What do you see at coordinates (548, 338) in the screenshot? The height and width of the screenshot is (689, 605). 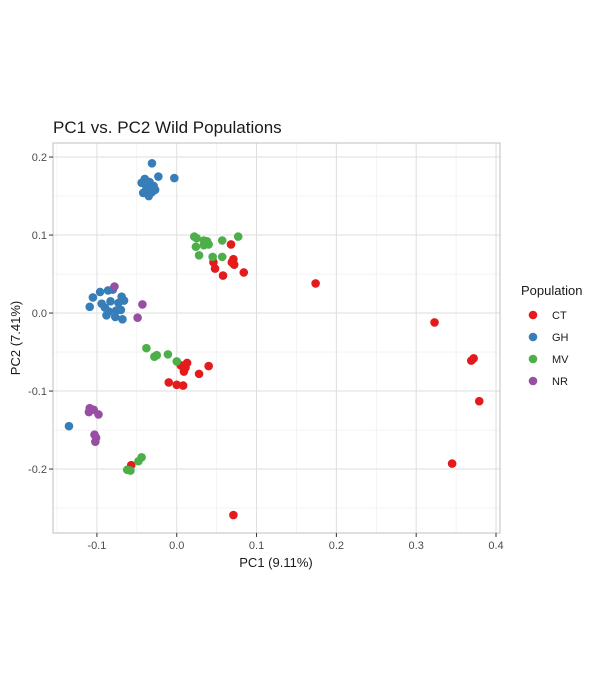 I see `legend-item-gh: GH` at bounding box center [548, 338].